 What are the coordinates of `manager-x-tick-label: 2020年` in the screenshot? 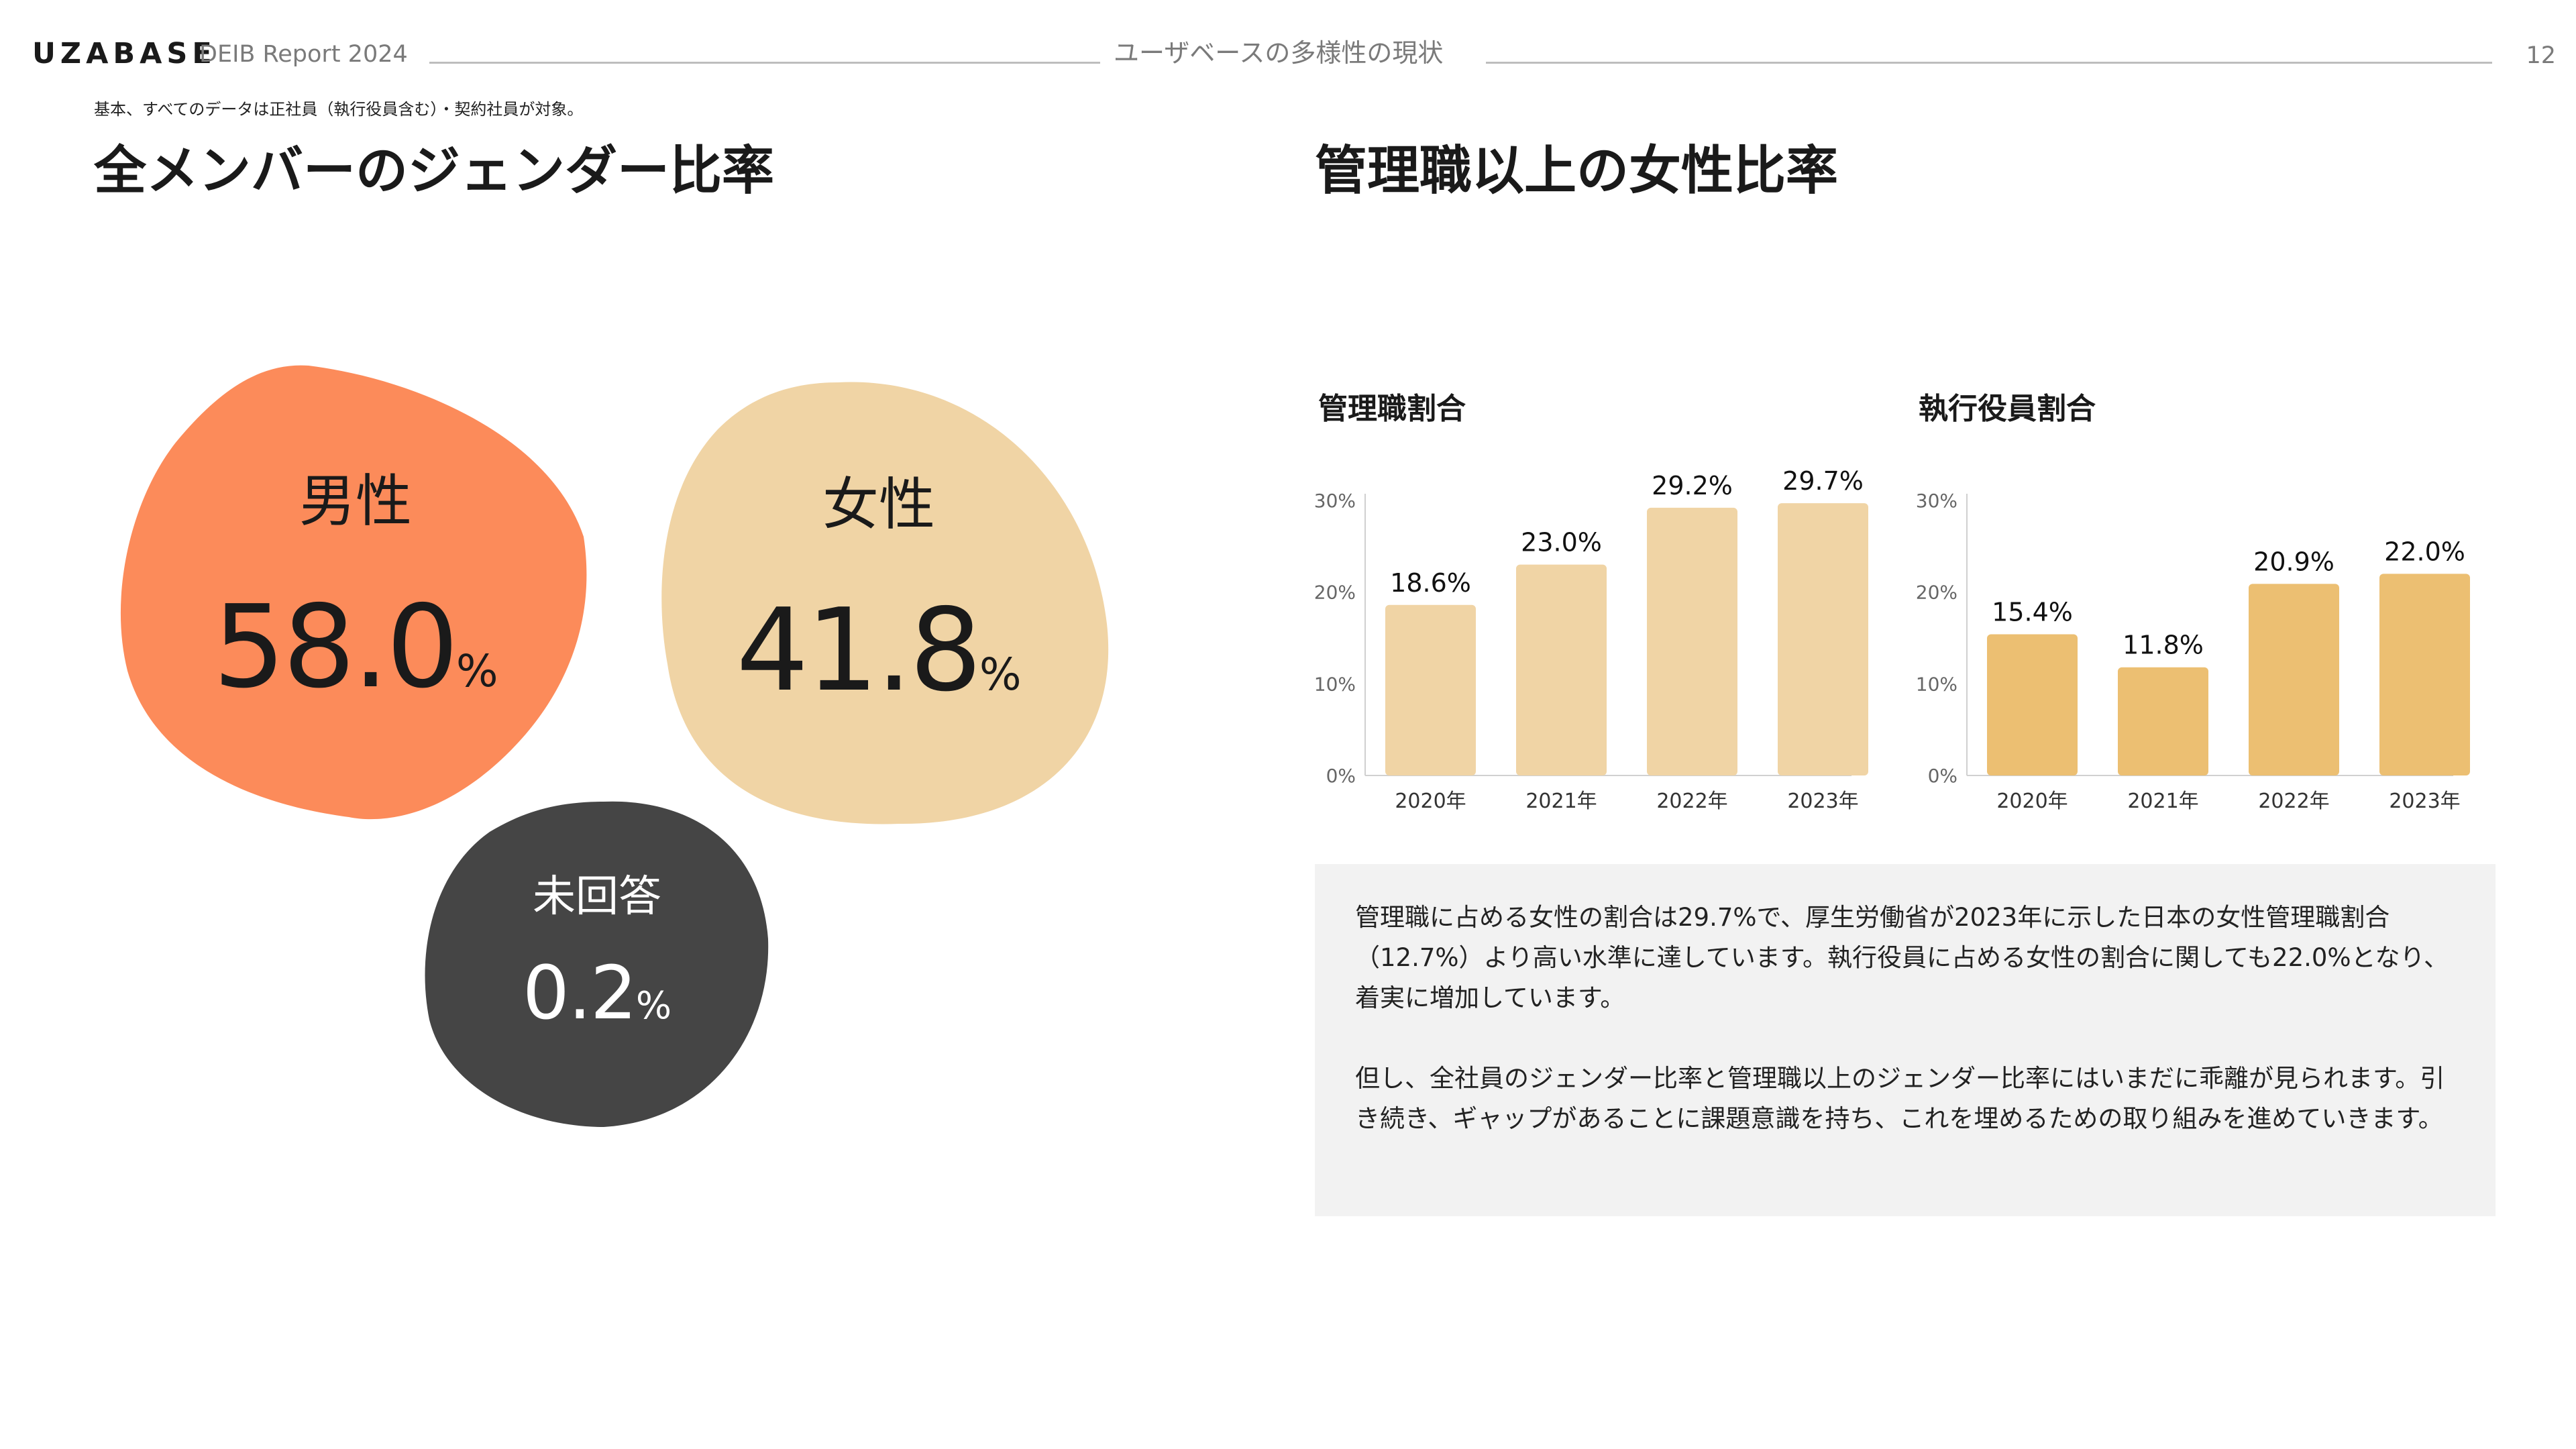 It's located at (1430, 801).